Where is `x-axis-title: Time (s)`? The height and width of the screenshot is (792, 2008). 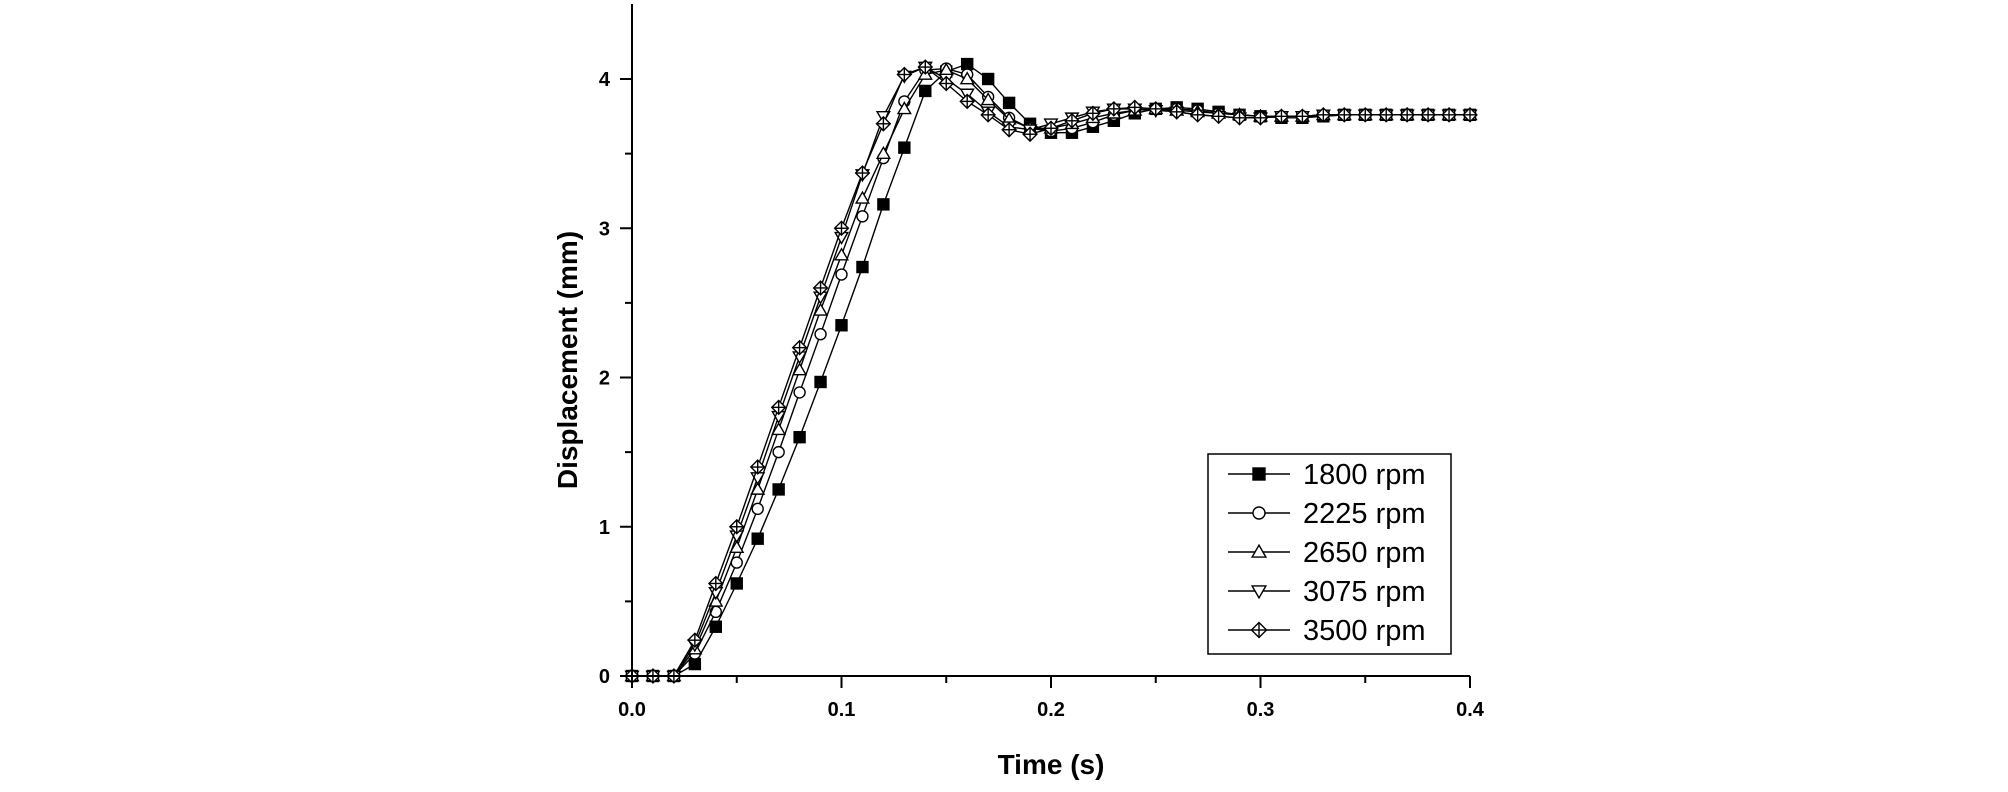 x-axis-title: Time (s) is located at coordinates (1051, 764).